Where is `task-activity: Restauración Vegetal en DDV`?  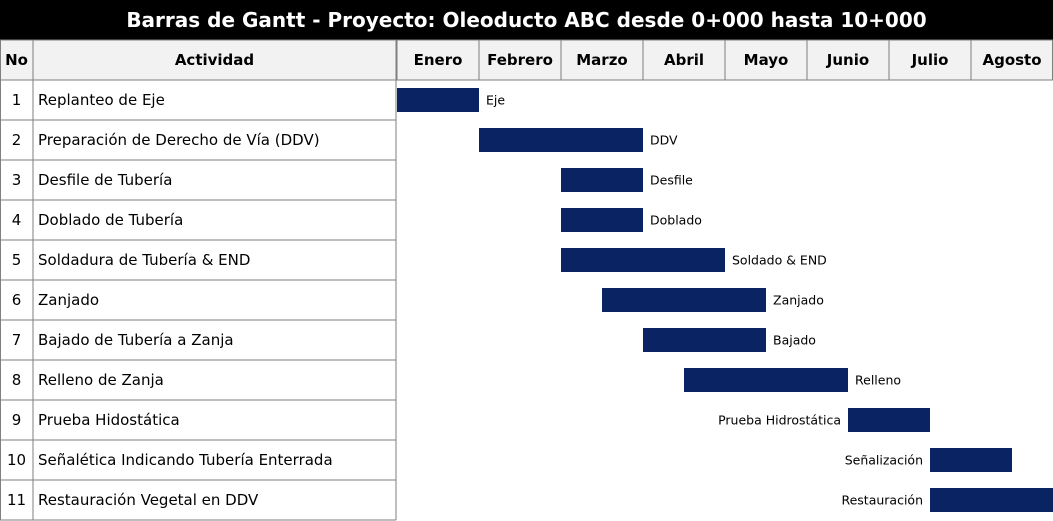
task-activity: Restauración Vegetal en DDV is located at coordinates (148, 500).